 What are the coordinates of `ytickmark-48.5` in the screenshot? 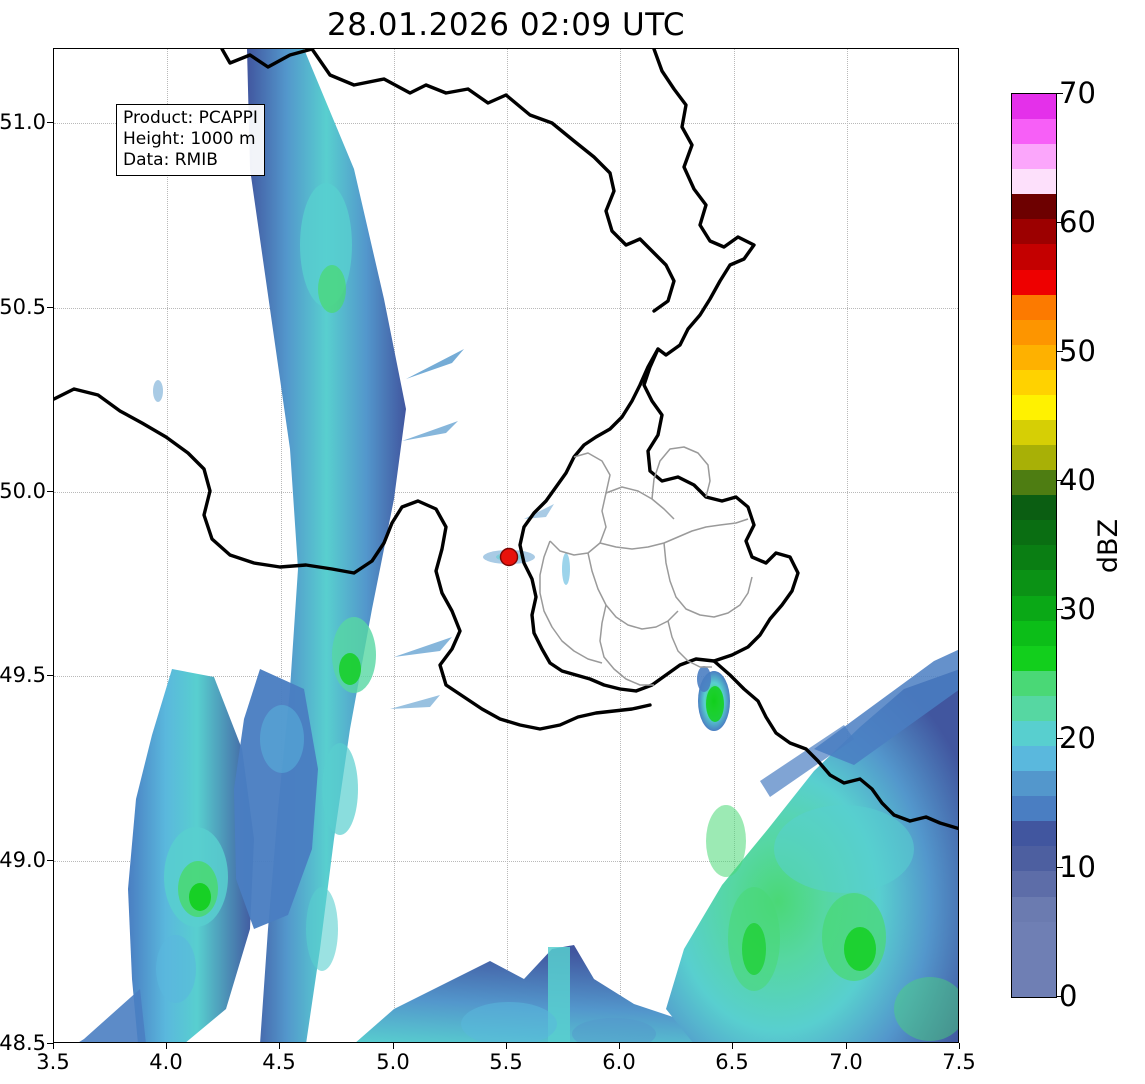 It's located at (50, 1043).